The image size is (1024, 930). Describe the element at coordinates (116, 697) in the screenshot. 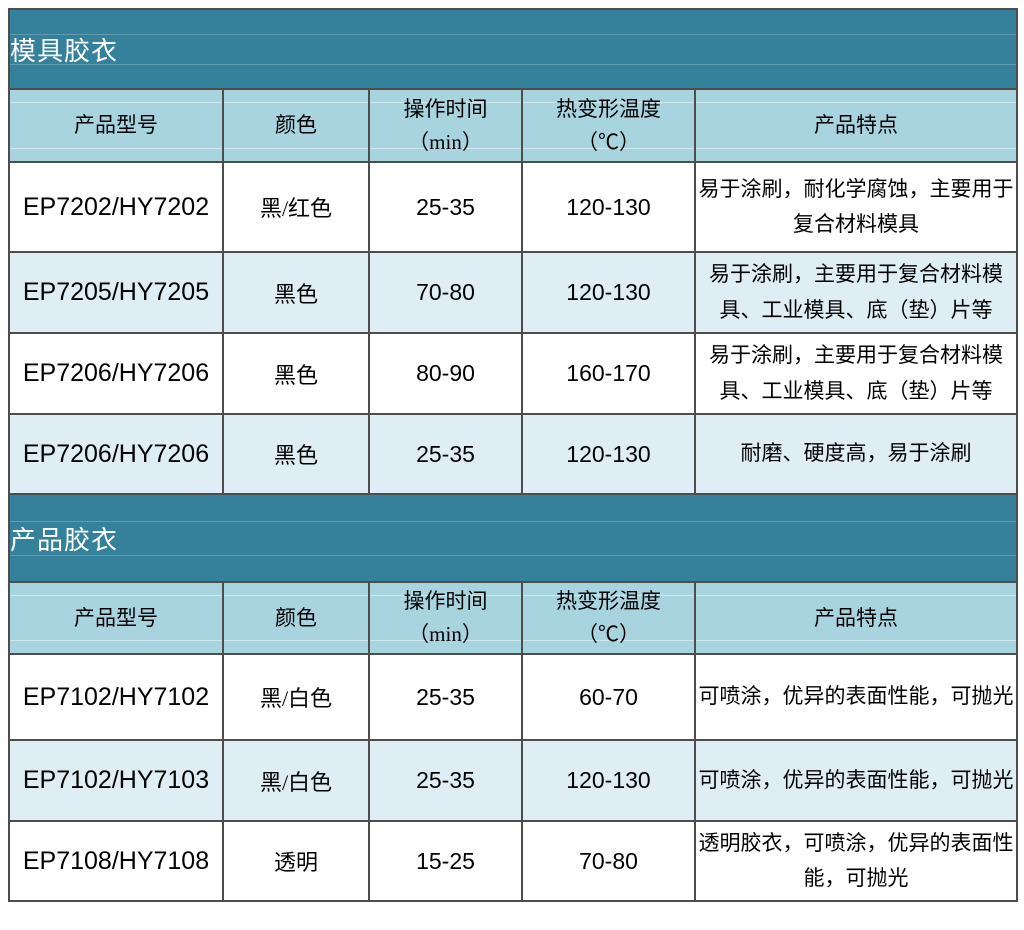

I see `cell-product-model: EP7102/HY7102` at that location.